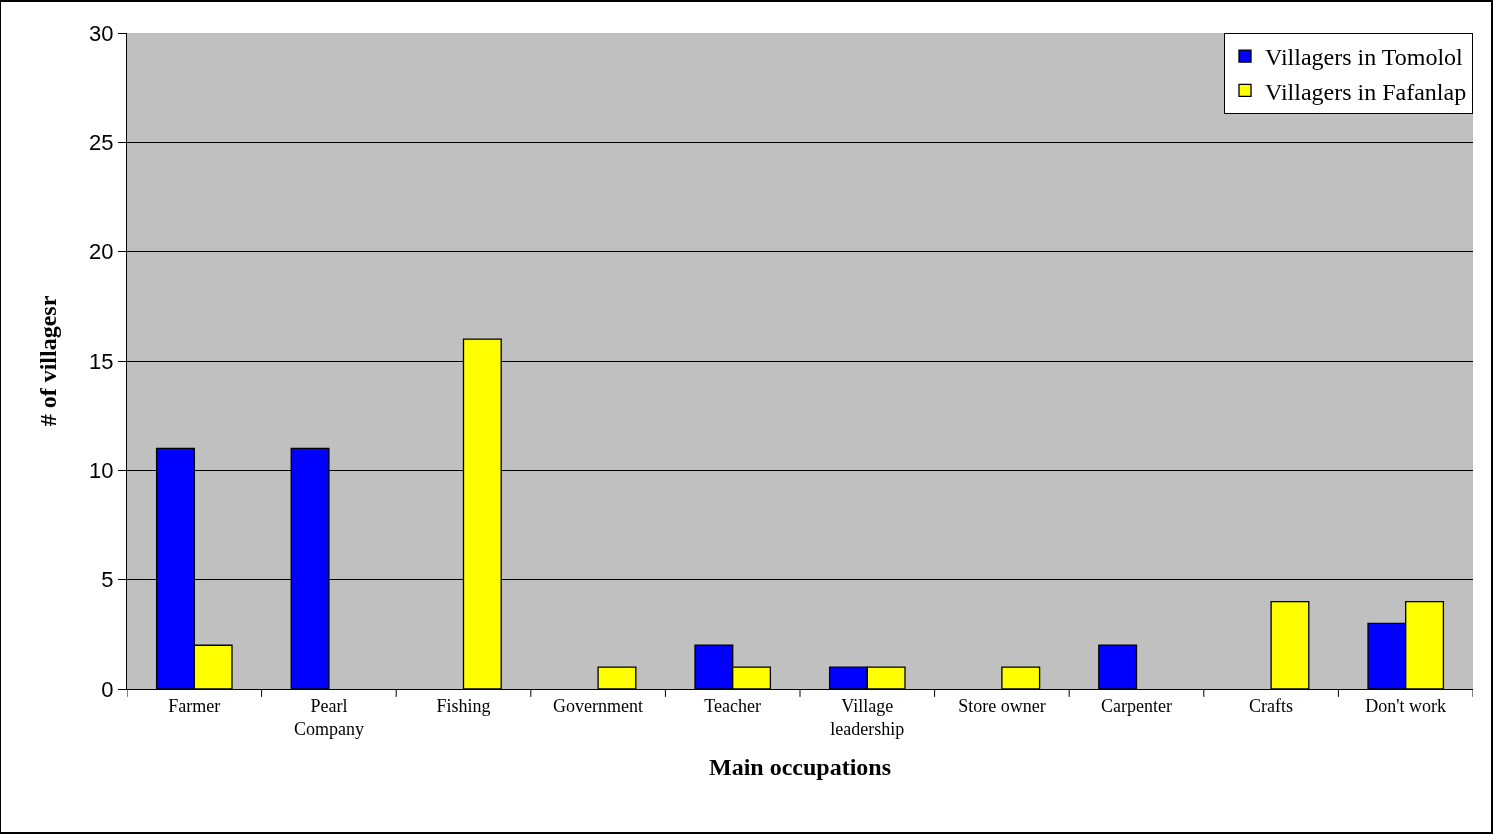 The height and width of the screenshot is (834, 1493). I want to click on legend-label: Villagers in Tomolol, so click(1364, 57).